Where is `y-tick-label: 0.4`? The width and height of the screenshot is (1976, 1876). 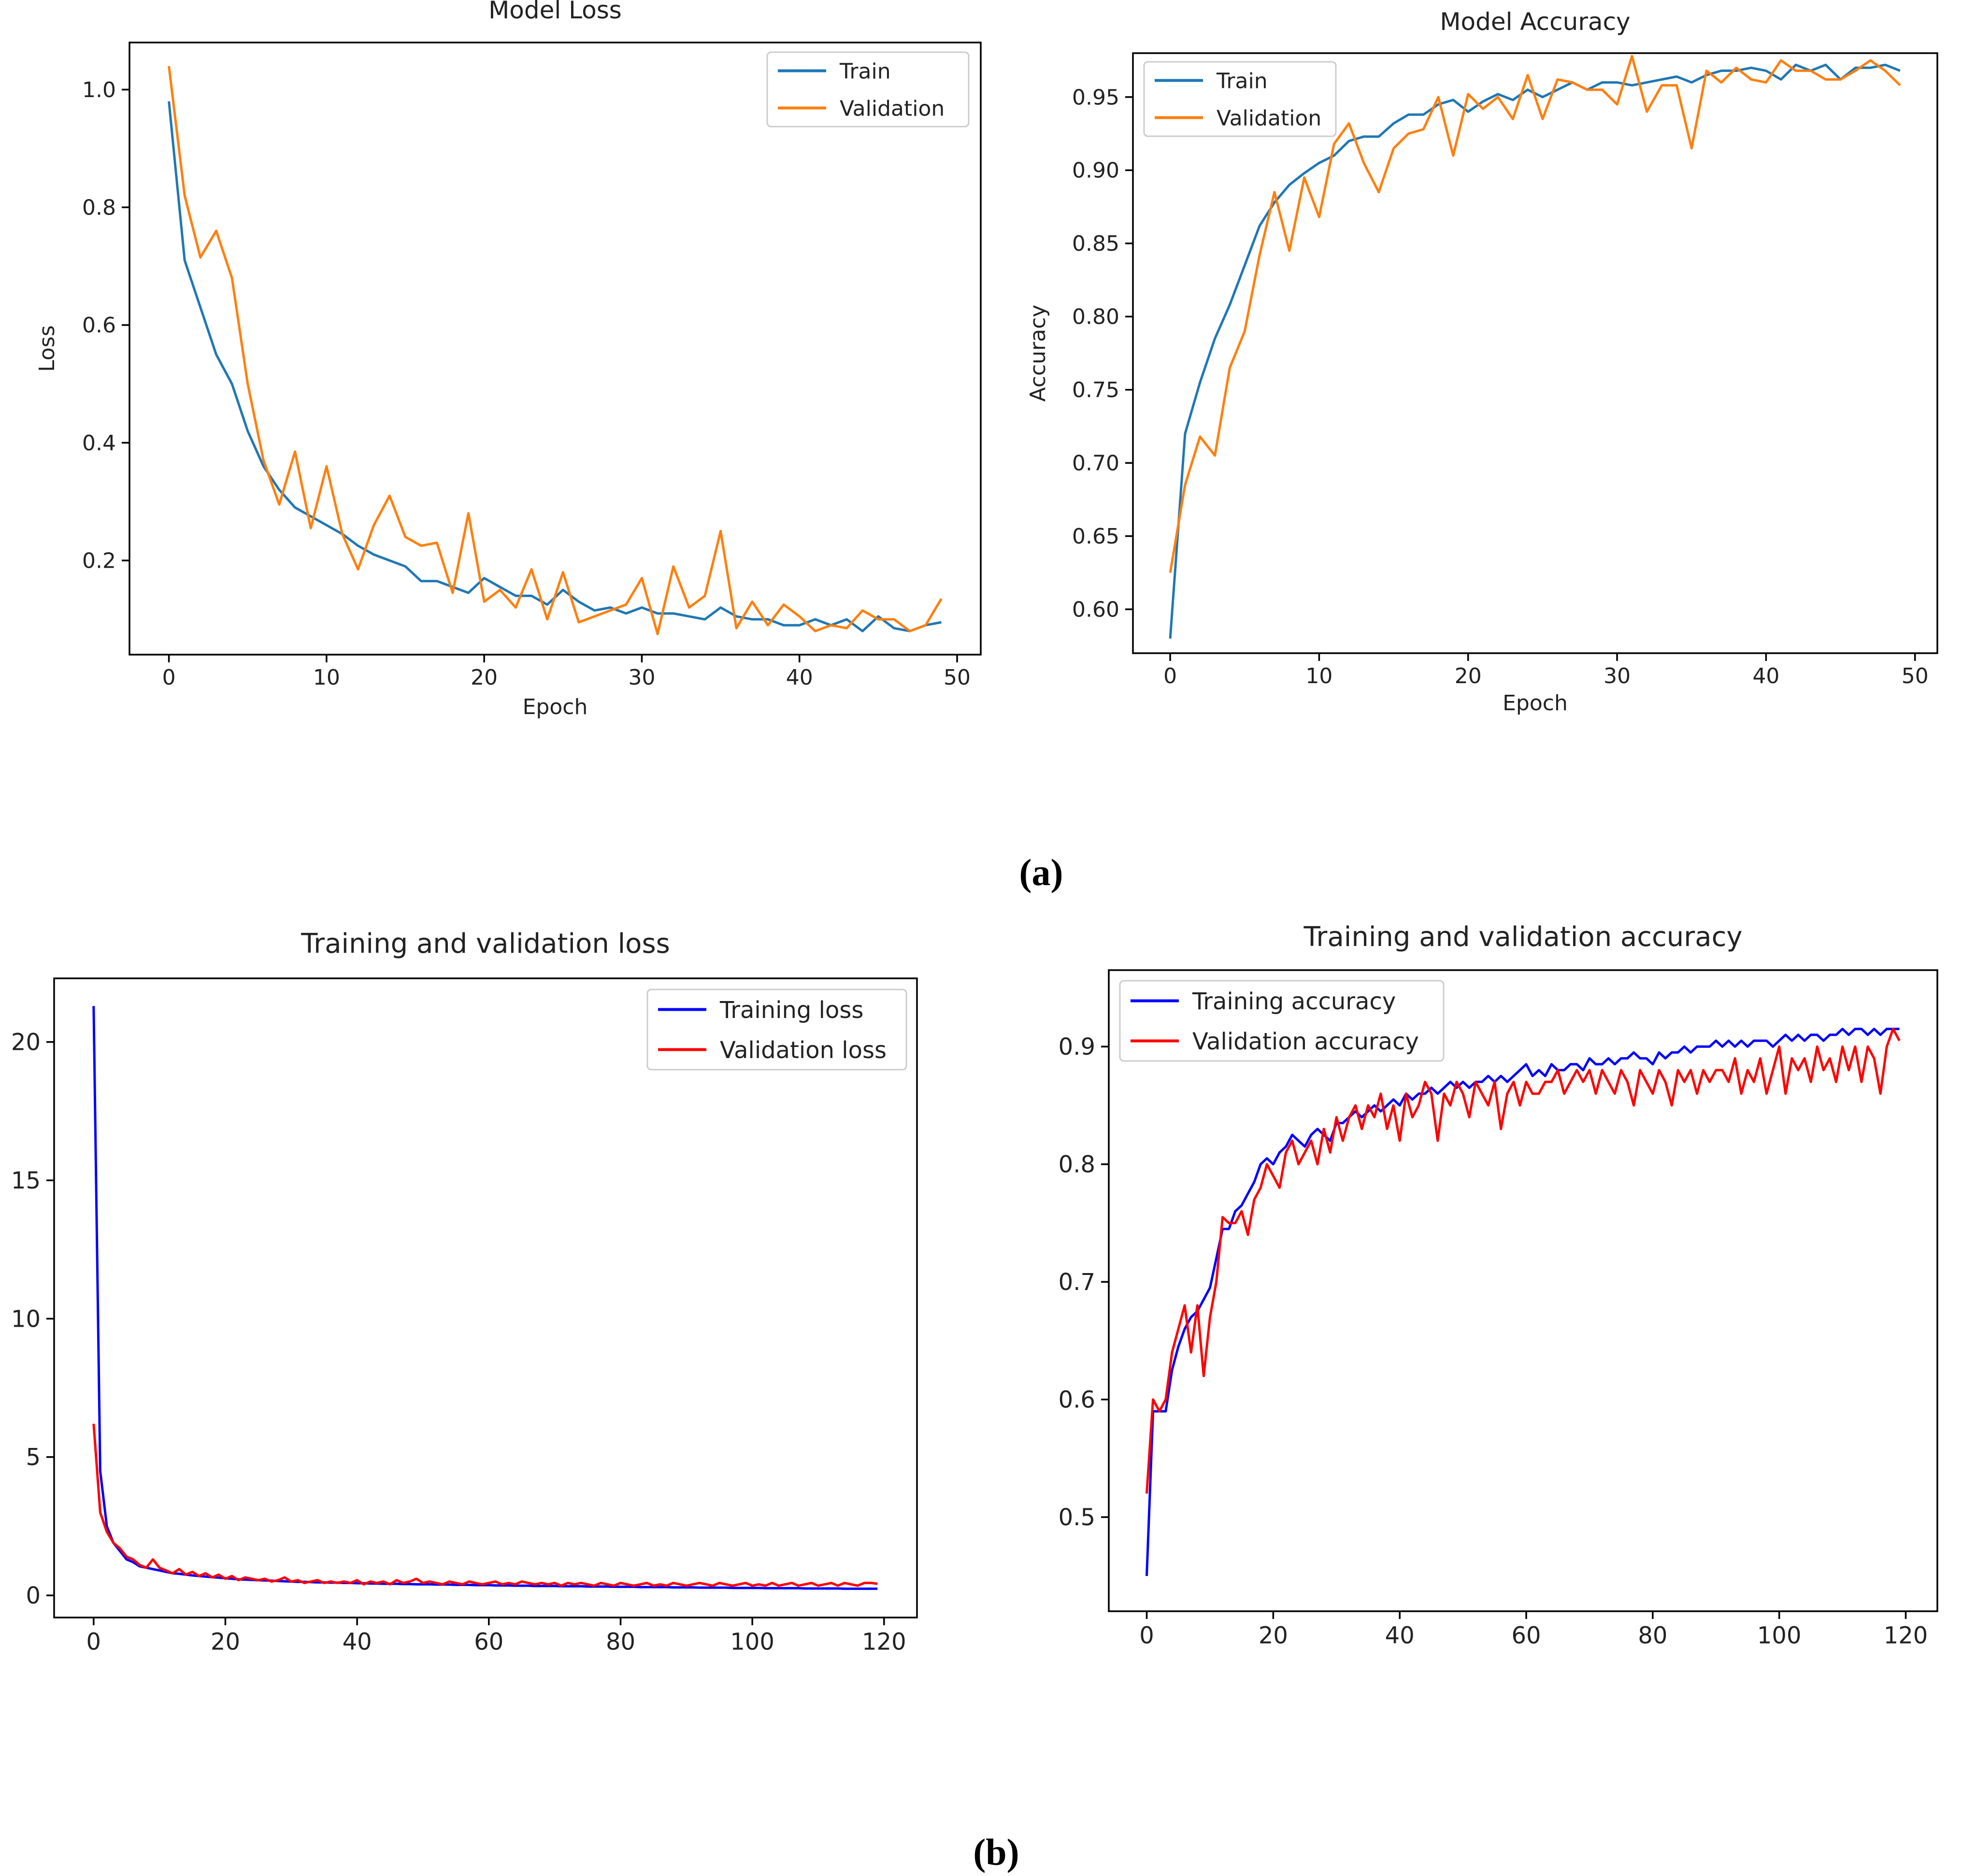
y-tick-label: 0.4 is located at coordinates (99, 443).